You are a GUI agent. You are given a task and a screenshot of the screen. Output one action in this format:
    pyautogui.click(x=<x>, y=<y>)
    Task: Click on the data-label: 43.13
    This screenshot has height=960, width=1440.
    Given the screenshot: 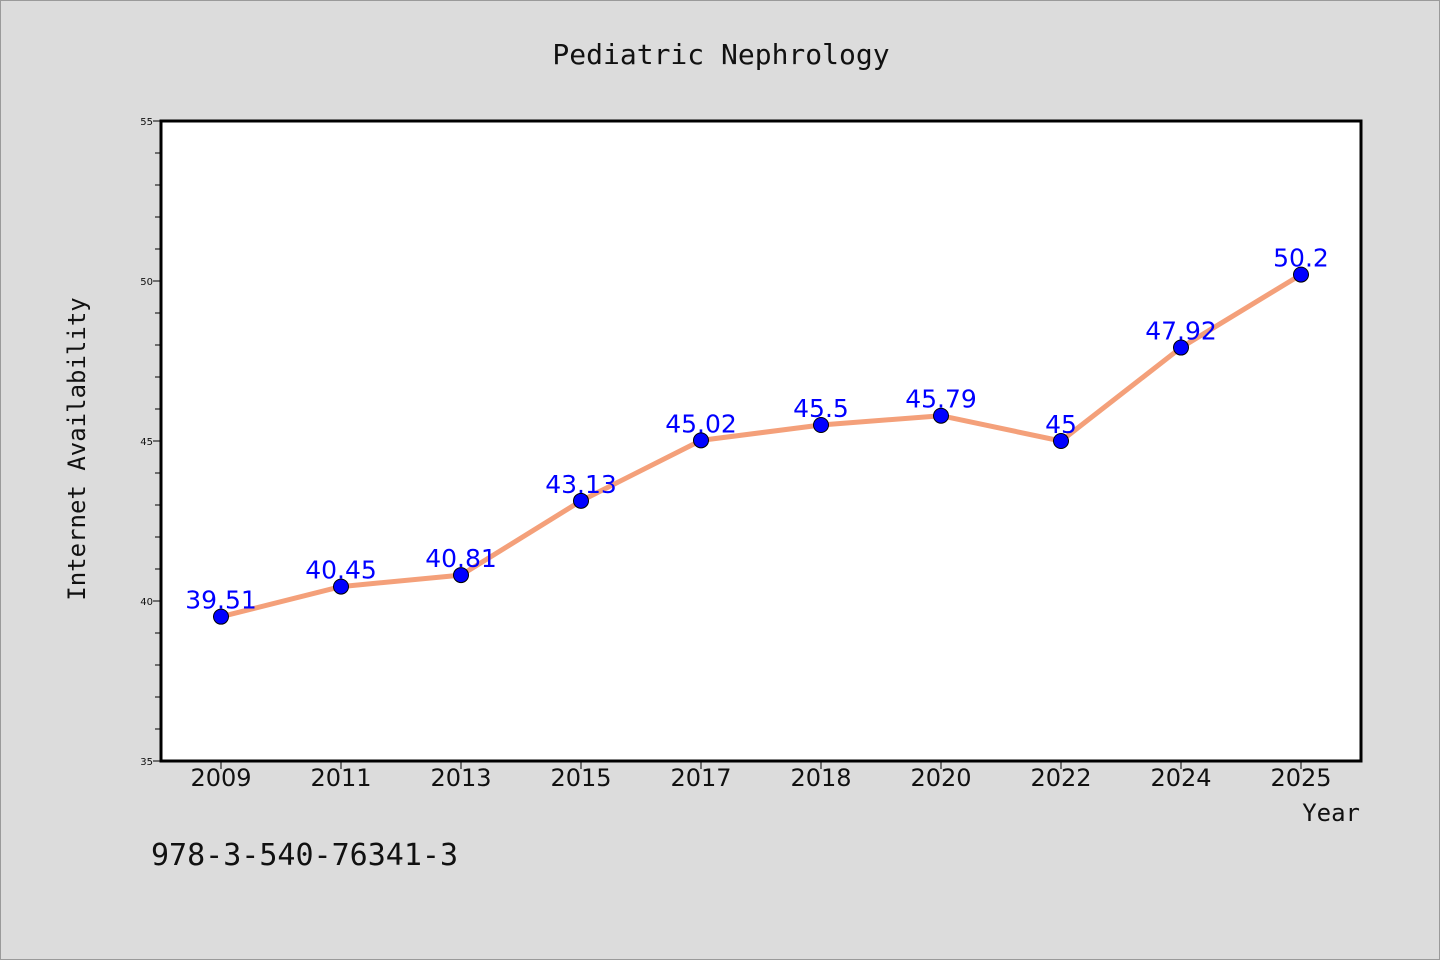 What is the action you would take?
    pyautogui.click(x=581, y=484)
    